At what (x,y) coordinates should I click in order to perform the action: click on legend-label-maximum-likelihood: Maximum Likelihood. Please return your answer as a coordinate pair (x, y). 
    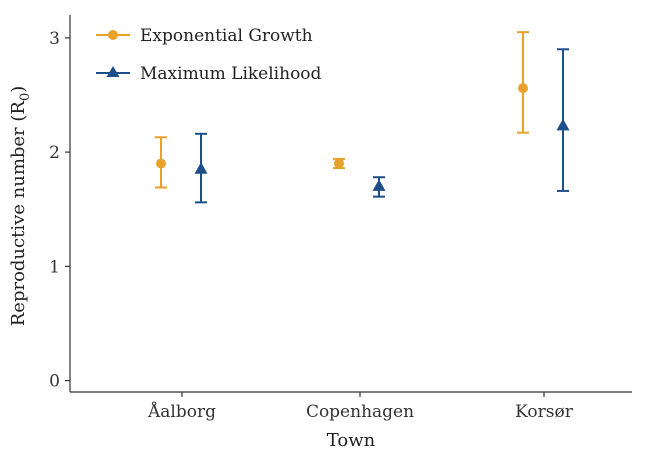
    Looking at the image, I should click on (231, 74).